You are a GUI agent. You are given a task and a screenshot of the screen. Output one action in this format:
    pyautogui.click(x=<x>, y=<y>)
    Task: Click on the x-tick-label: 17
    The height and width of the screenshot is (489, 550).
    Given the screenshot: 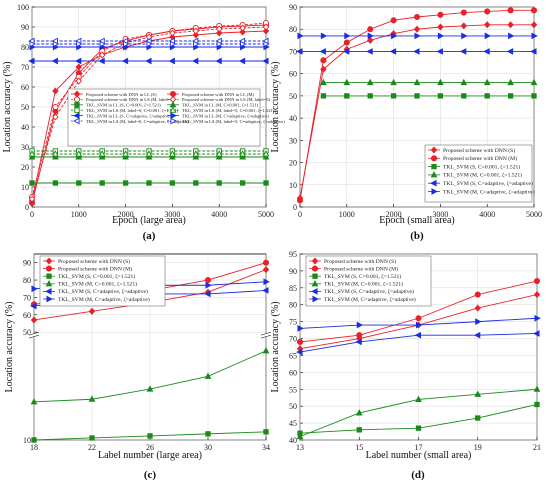 What is the action you would take?
    pyautogui.click(x=419, y=447)
    